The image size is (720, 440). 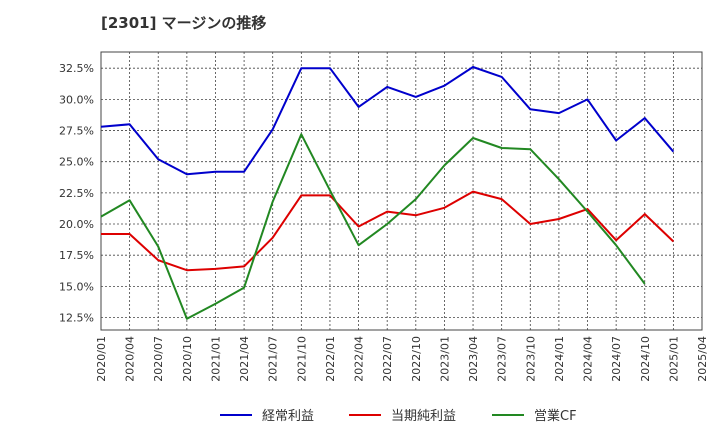 I want to click on legend-label: 営業CF, so click(x=555, y=416).